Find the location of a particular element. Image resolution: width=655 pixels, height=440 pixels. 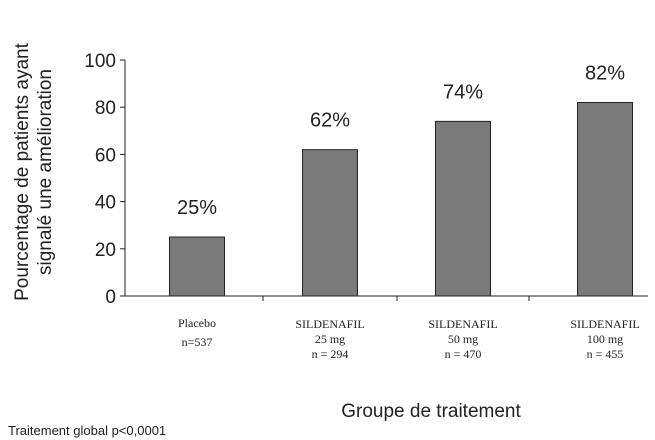

data-label: 62% is located at coordinates (330, 121).